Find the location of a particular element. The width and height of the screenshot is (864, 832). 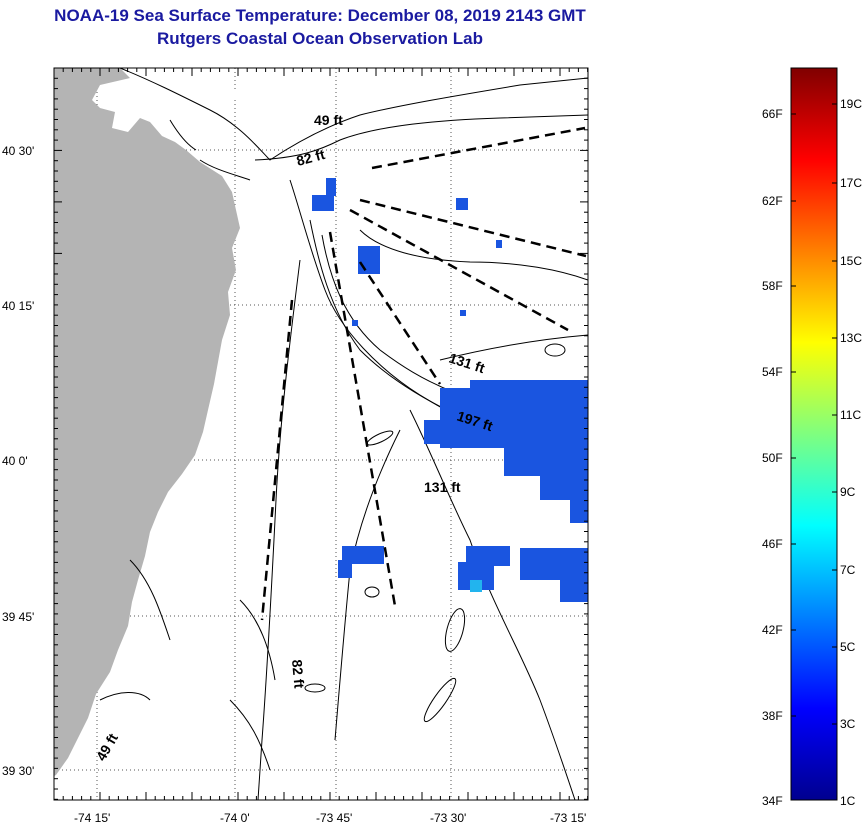

colorbar-c-label: 7C is located at coordinates (848, 570).